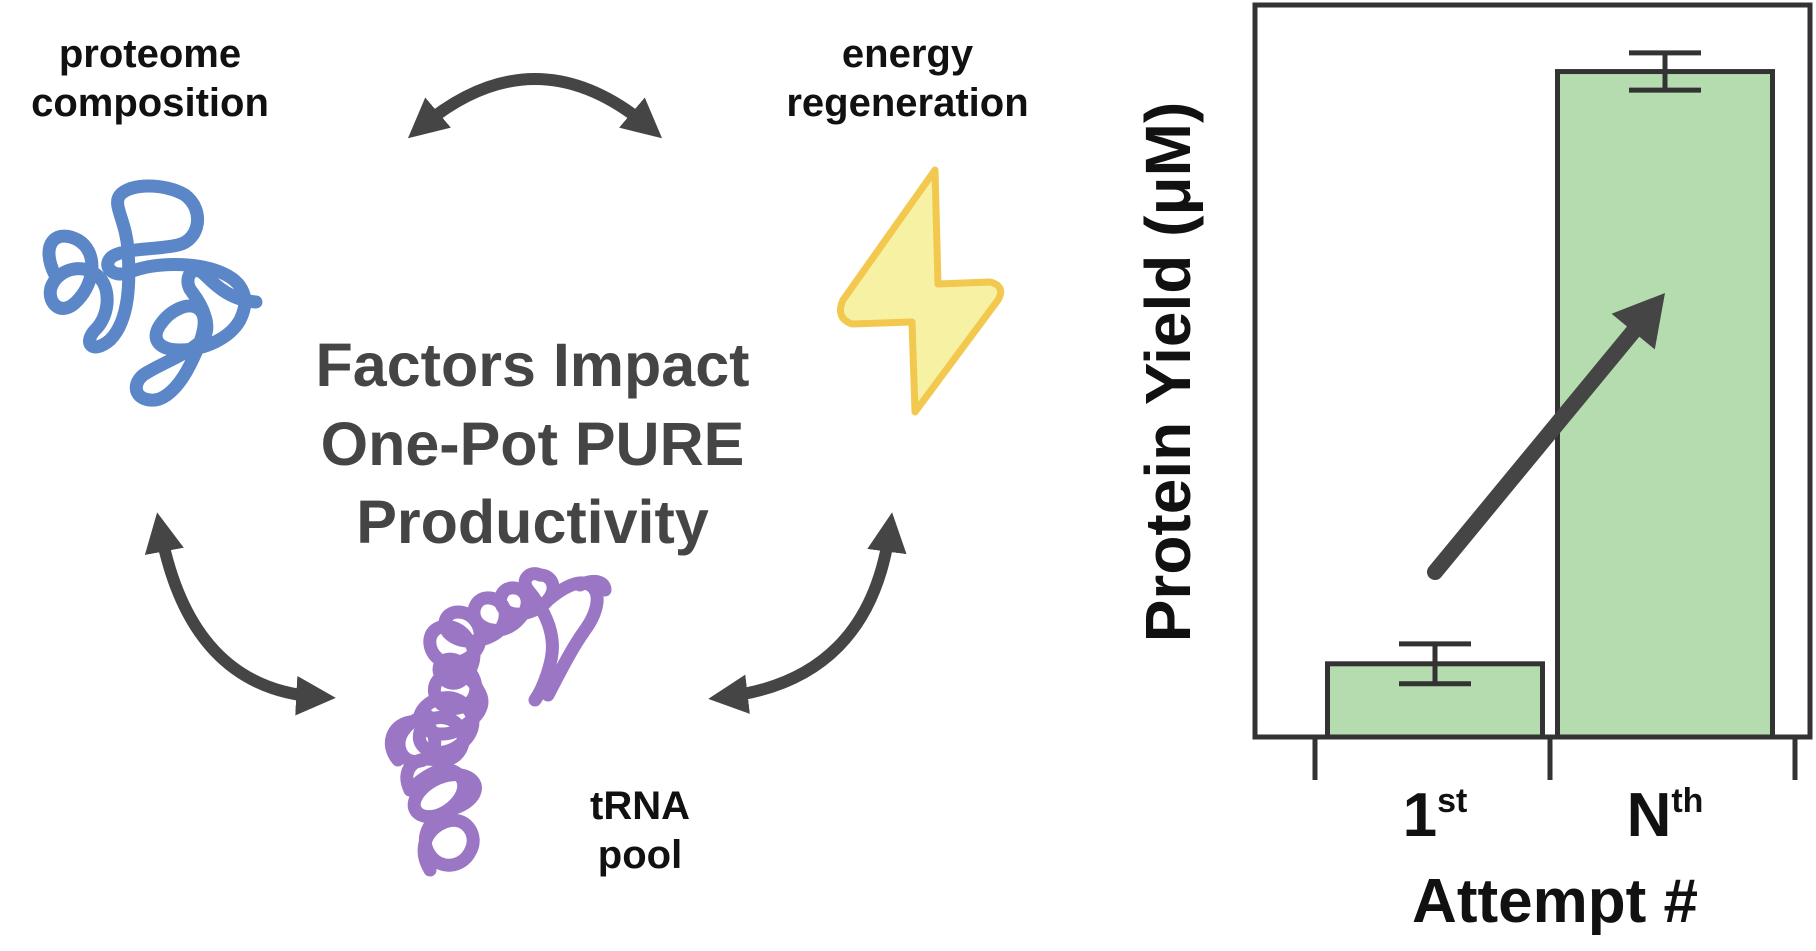 The image size is (1816, 951). What do you see at coordinates (532, 522) in the screenshot?
I see `center-title-line3: Productivity` at bounding box center [532, 522].